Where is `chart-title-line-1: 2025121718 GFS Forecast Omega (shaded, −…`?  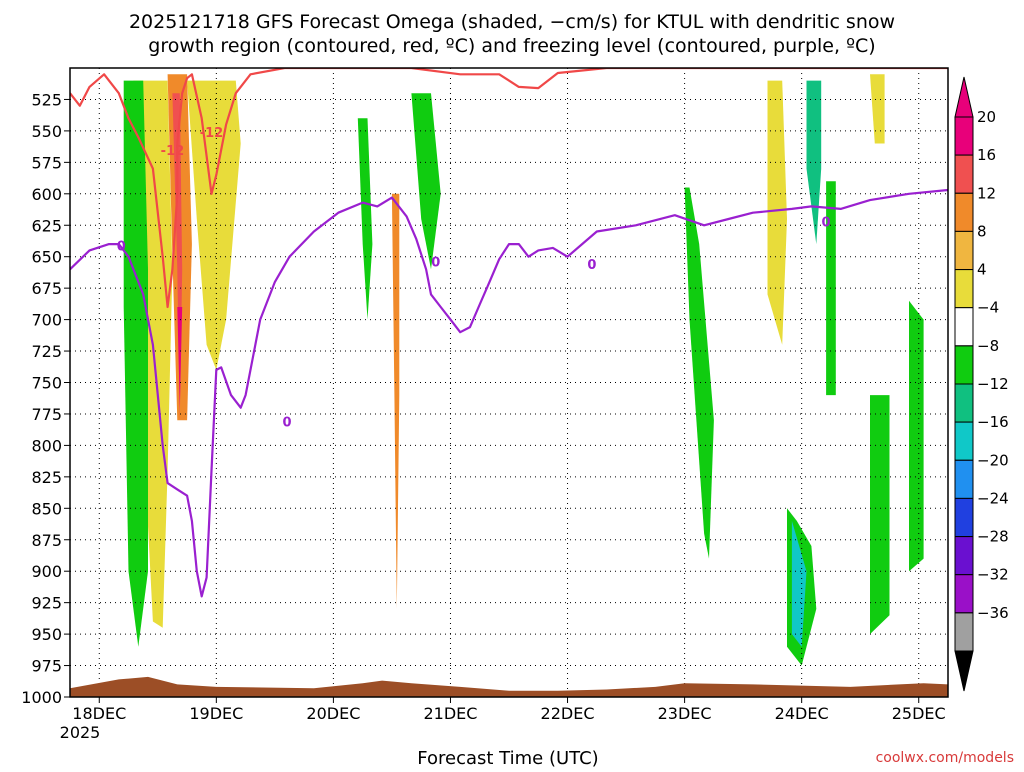
chart-title-line-1: 2025121718 GFS Forecast Omega (shaded, −… is located at coordinates (512, 22).